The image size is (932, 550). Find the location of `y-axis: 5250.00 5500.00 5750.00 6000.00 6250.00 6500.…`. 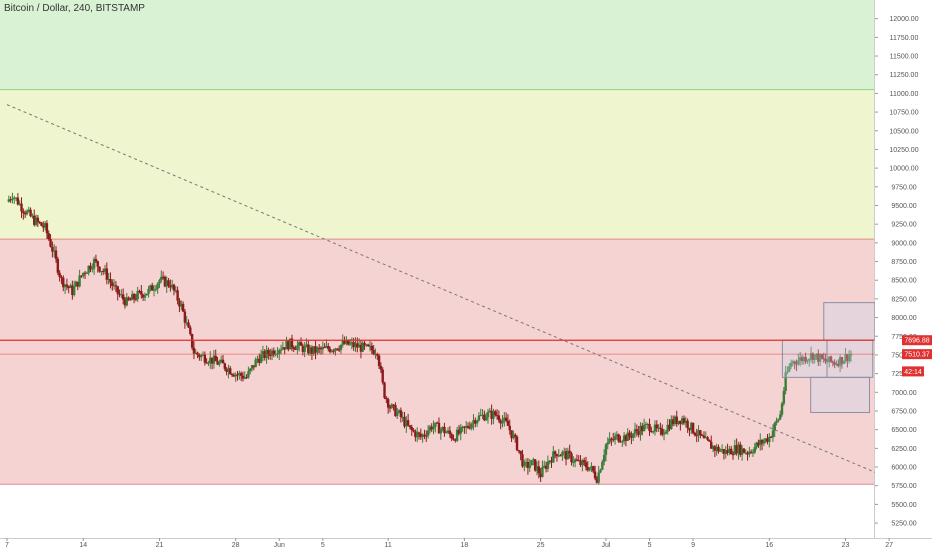

y-axis: 5250.00 5500.00 5750.00 6000.00 6250.00 6500.… is located at coordinates (903, 269).